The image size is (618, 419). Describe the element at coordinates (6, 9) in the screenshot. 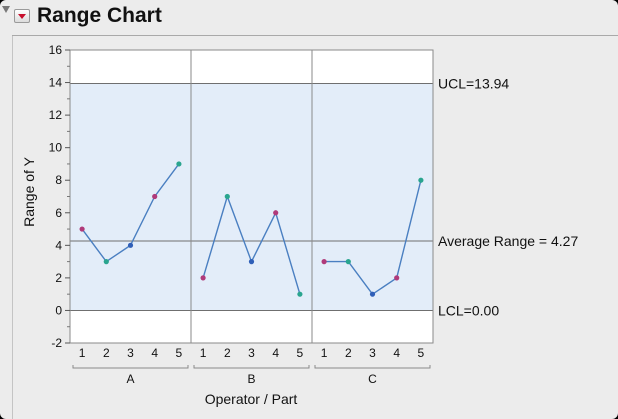

I see `disclosure-triangle-icon` at that location.